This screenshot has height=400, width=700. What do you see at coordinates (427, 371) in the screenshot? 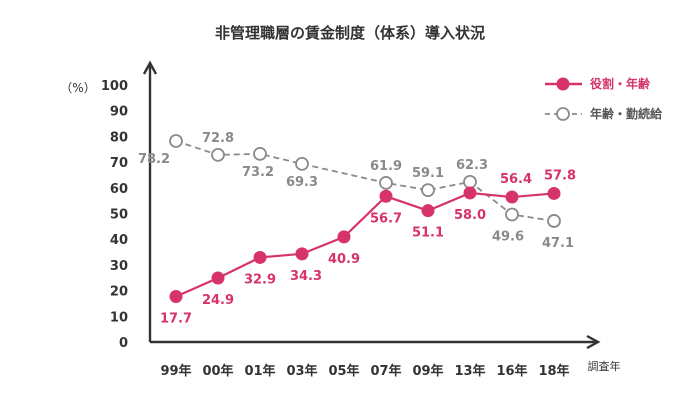
I see `x-tick-label: 09年` at bounding box center [427, 371].